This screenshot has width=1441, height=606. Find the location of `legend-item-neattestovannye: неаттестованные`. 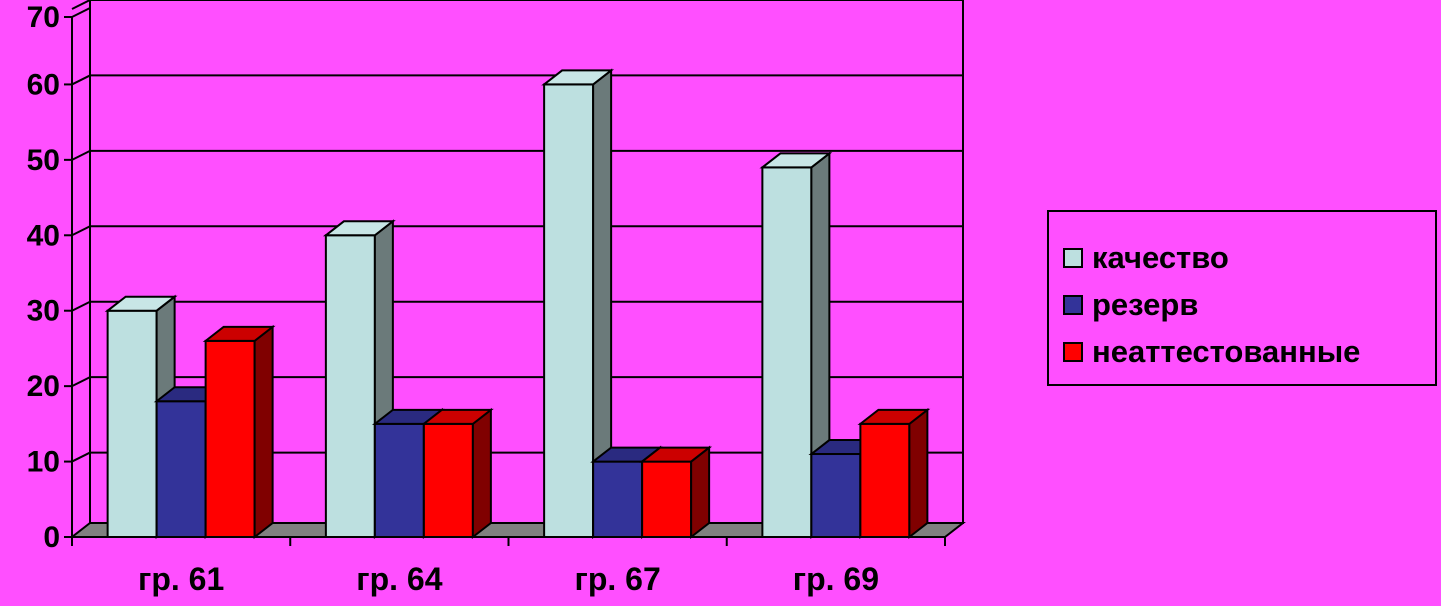

legend-item-neattestovannye: неаттестованные is located at coordinates (1249, 351).